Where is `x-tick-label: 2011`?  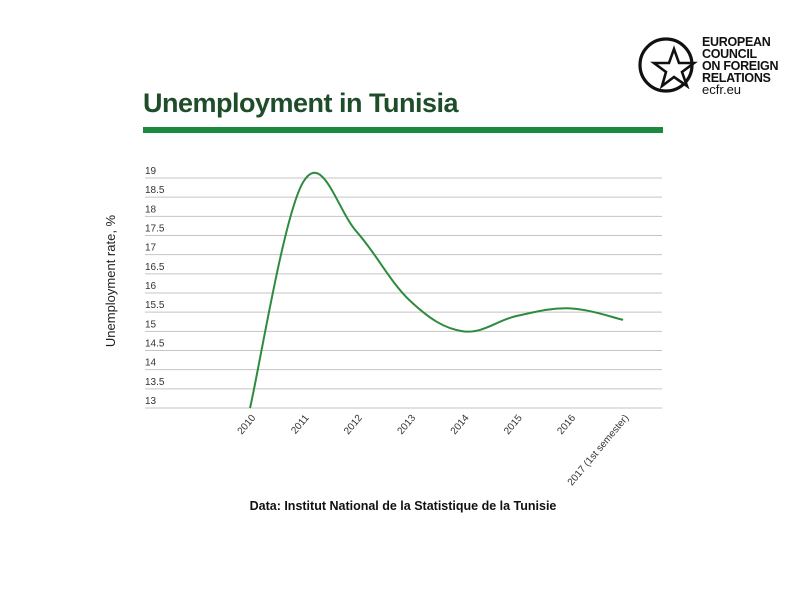 x-tick-label: 2011 is located at coordinates (300, 425).